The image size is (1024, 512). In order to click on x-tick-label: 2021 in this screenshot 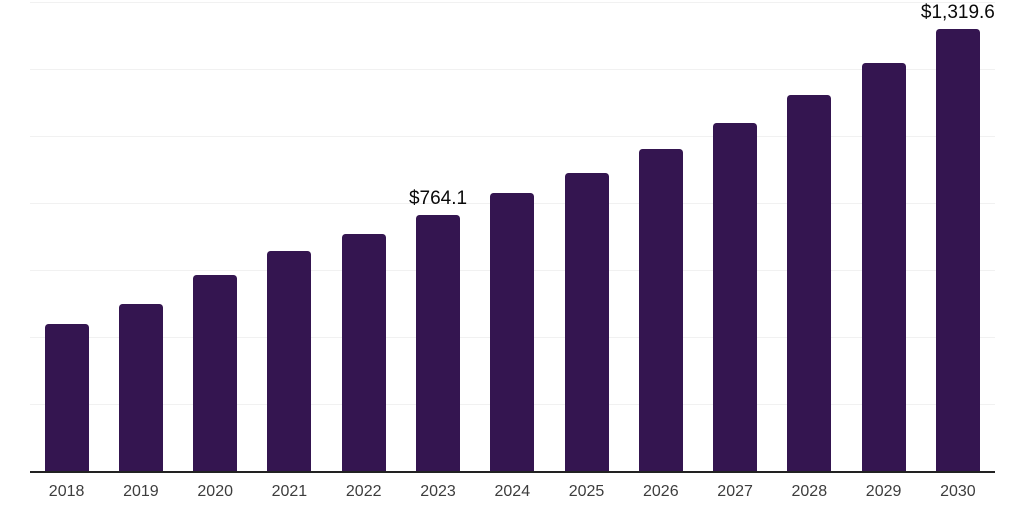, I will do `click(289, 491)`.